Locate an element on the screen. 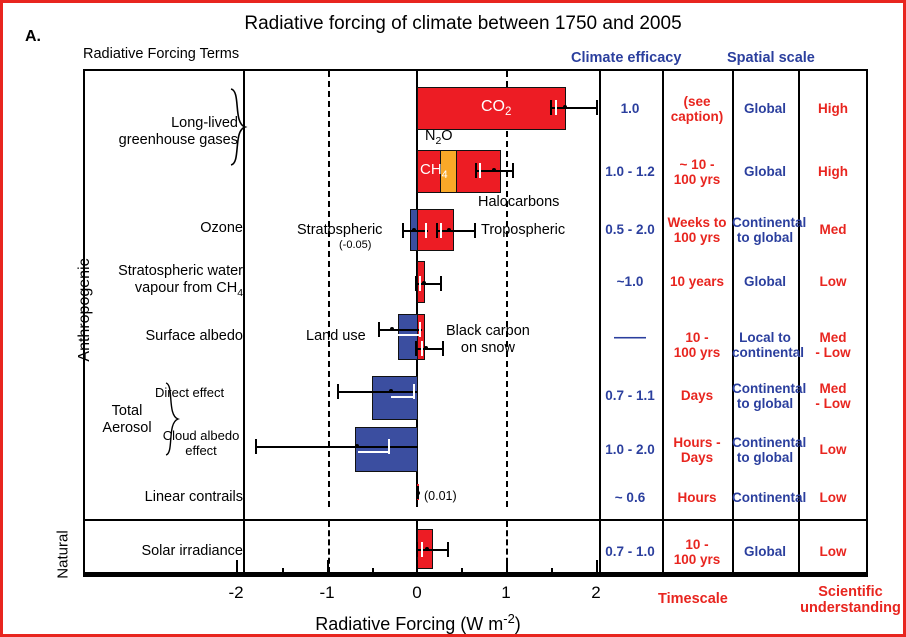  bar-label-co2: CO2 is located at coordinates (496, 108).